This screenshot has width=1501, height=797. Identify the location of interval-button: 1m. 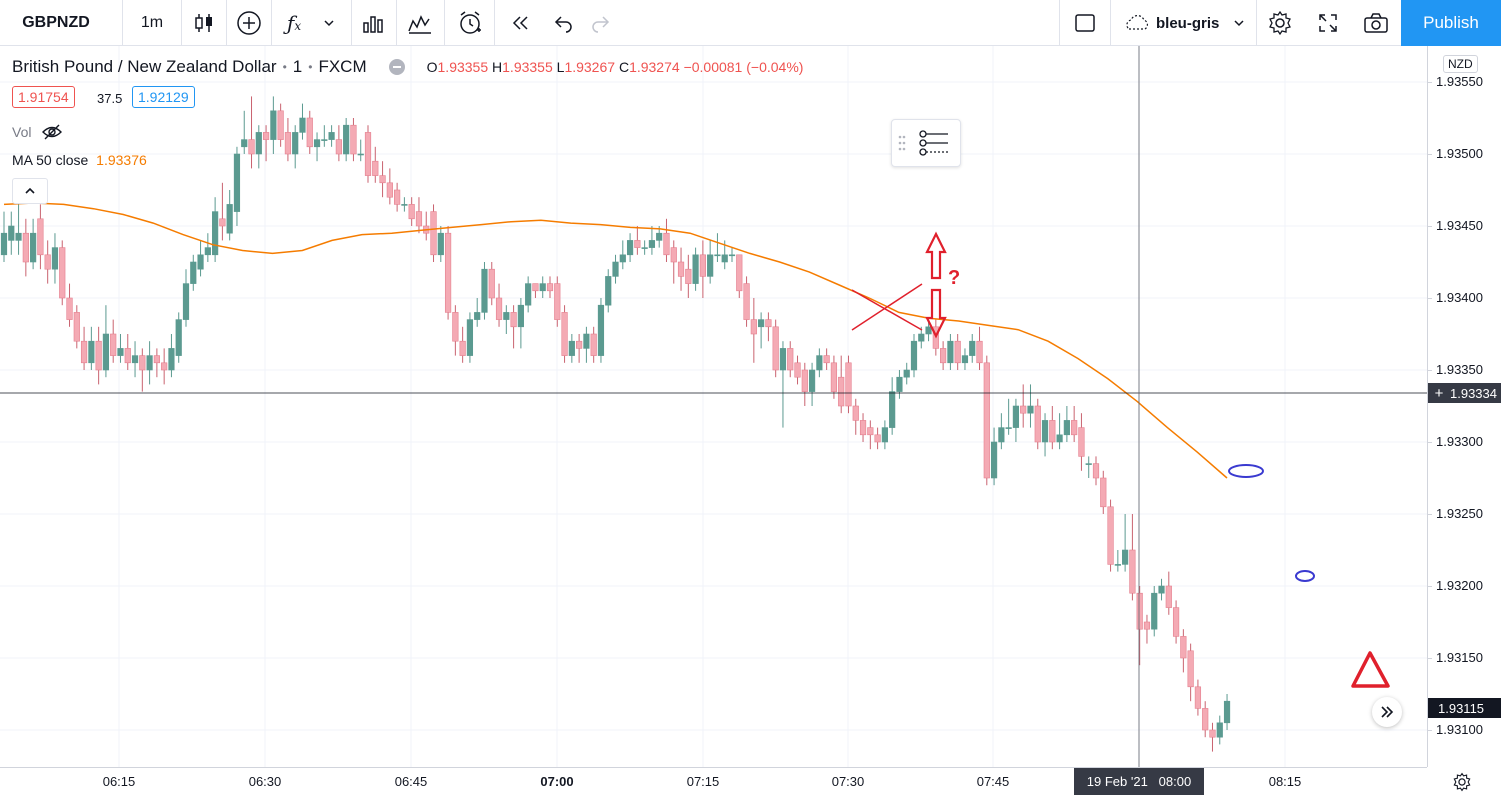
(152, 23).